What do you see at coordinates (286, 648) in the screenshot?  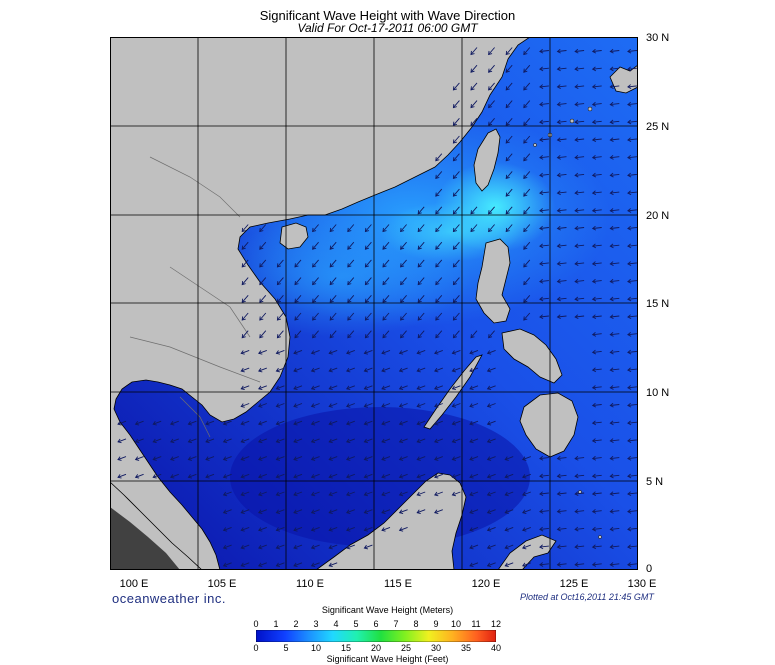 I see `legend-tick-feet: 5` at bounding box center [286, 648].